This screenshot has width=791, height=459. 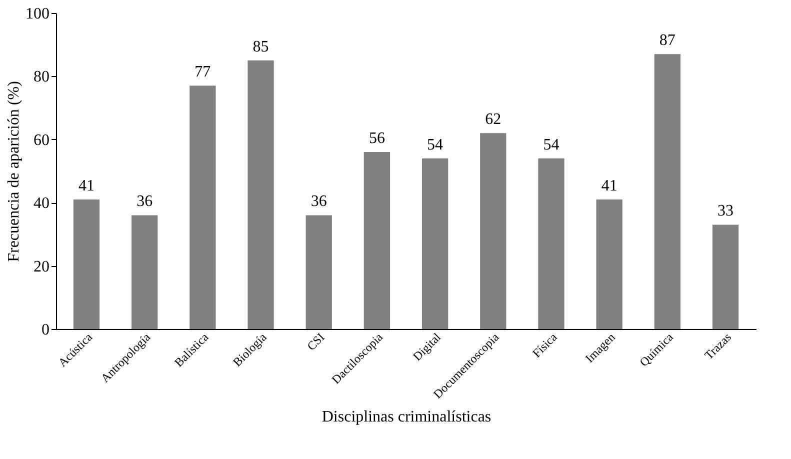 I want to click on y-tick-label: 40, so click(x=42, y=203).